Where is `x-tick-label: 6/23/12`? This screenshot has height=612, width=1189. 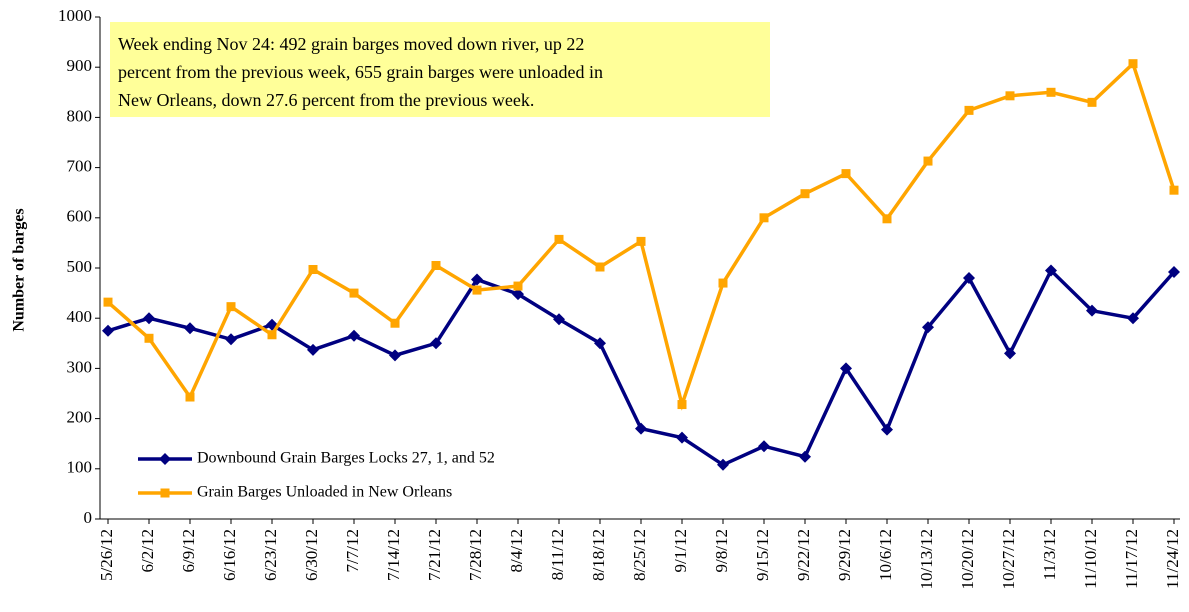 x-tick-label: 6/23/12 is located at coordinates (270, 555).